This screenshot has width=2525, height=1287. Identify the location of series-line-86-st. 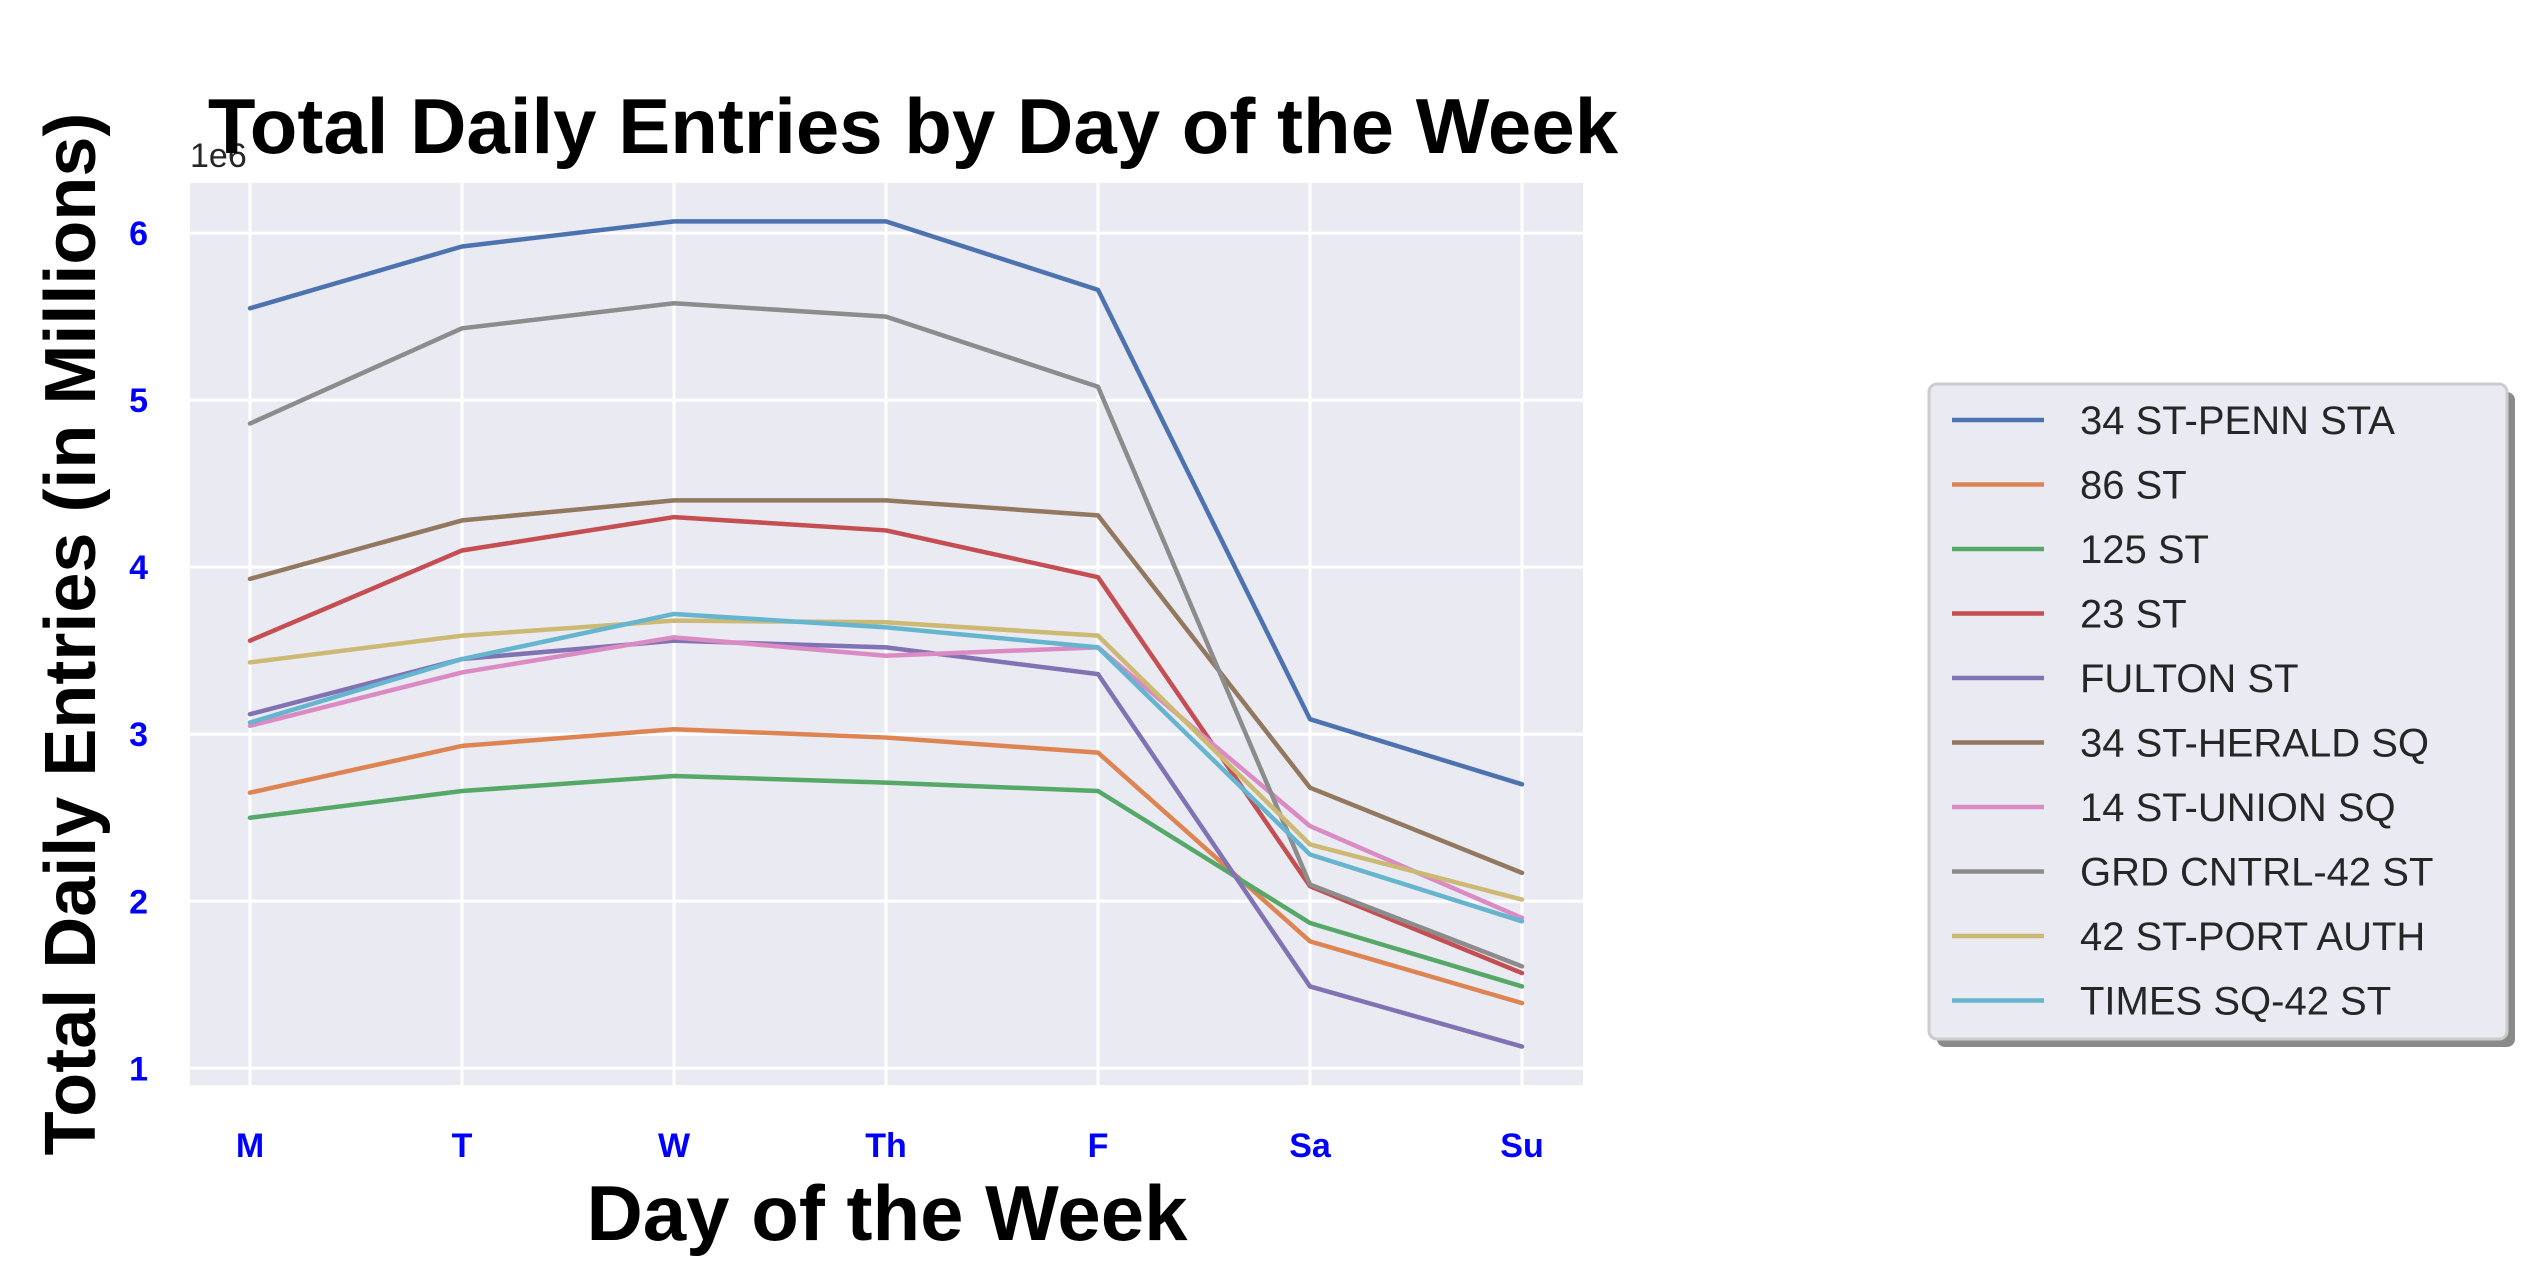
(886, 866).